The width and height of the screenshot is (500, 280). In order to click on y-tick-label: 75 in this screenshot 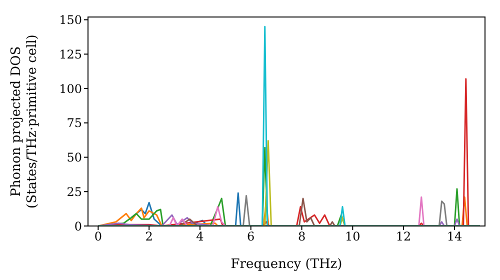, I will do `click(74, 123)`.